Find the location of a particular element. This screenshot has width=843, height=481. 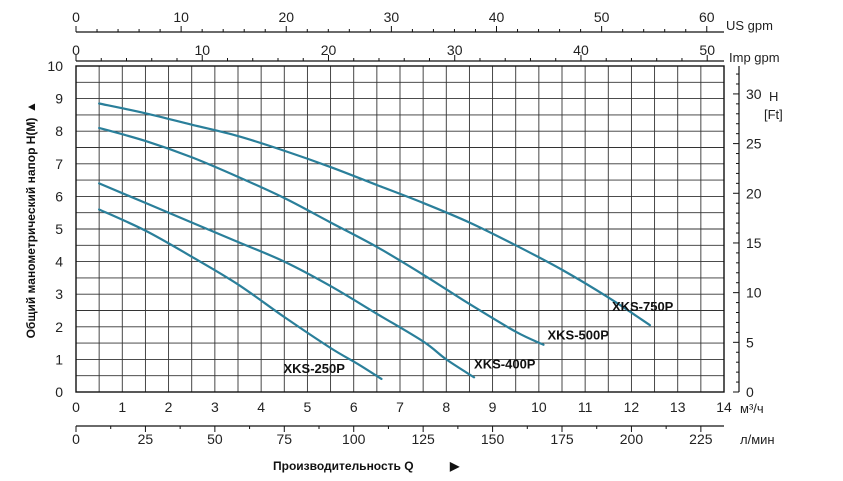

y-tick-label: 8 is located at coordinates (59, 131).